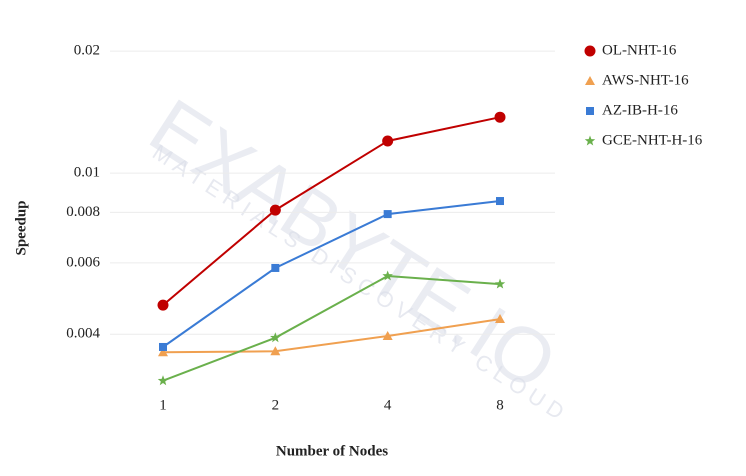 This screenshot has width=746, height=476. Describe the element at coordinates (640, 110) in the screenshot. I see `legend-label: AZ-IB-H-16` at that location.